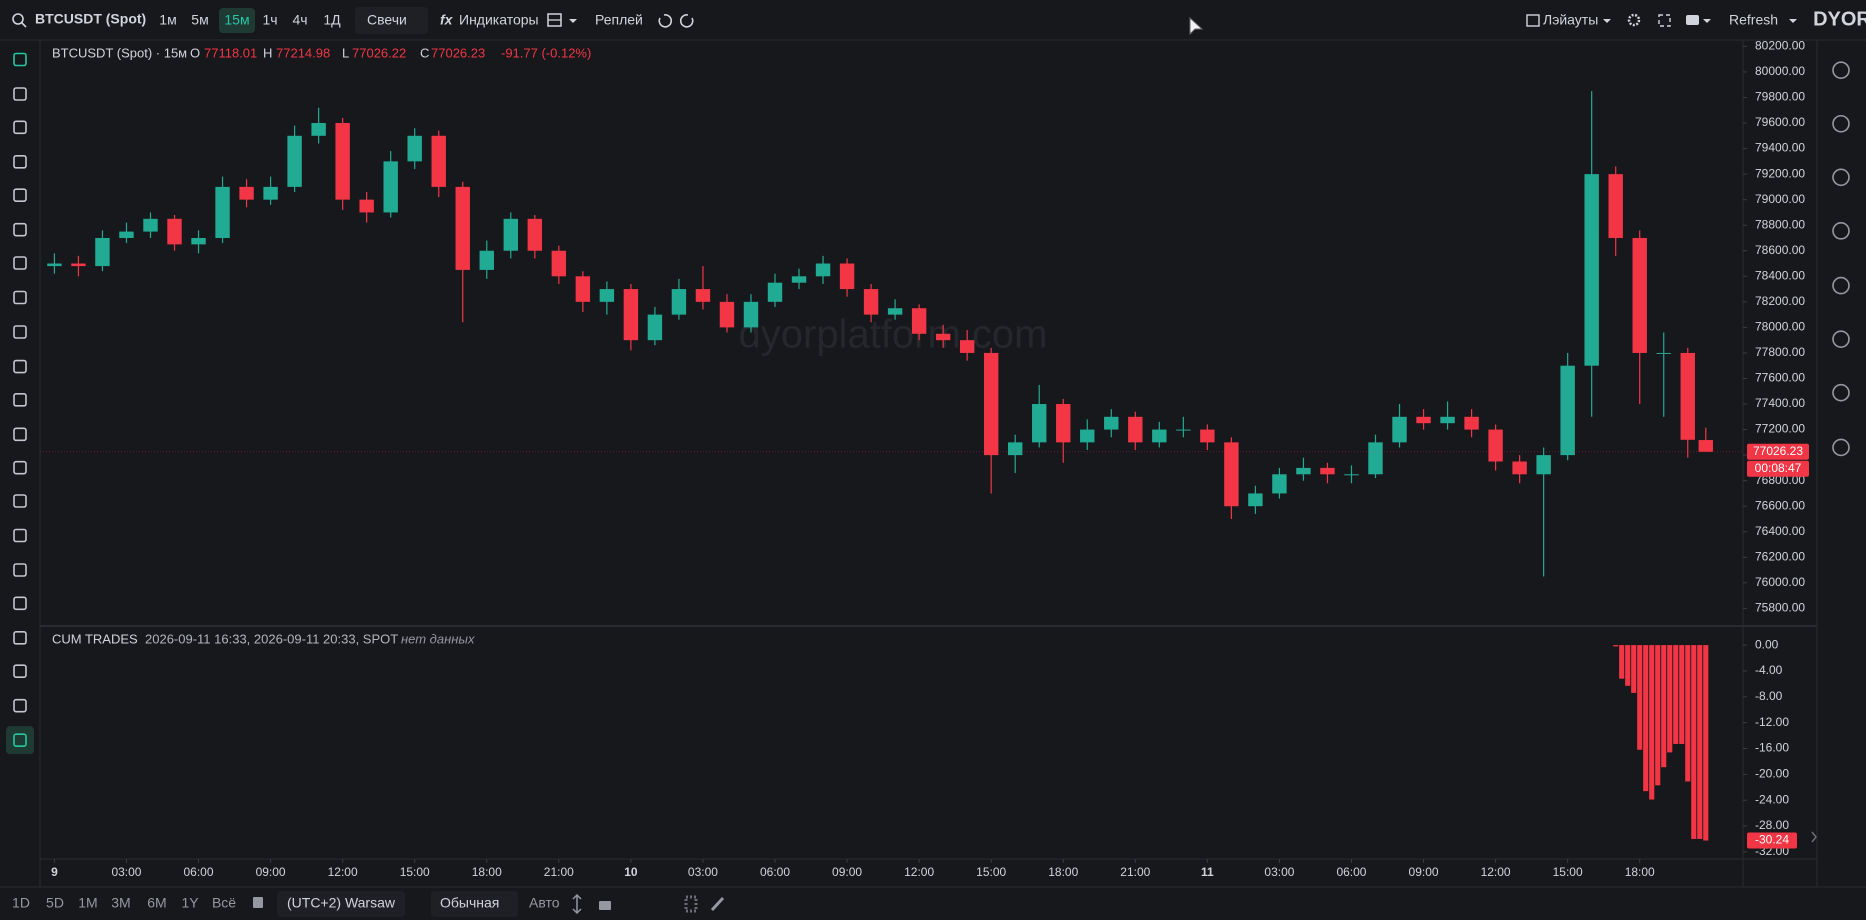  What do you see at coordinates (21, 903) in the screenshot?
I see `range-button: 1D` at bounding box center [21, 903].